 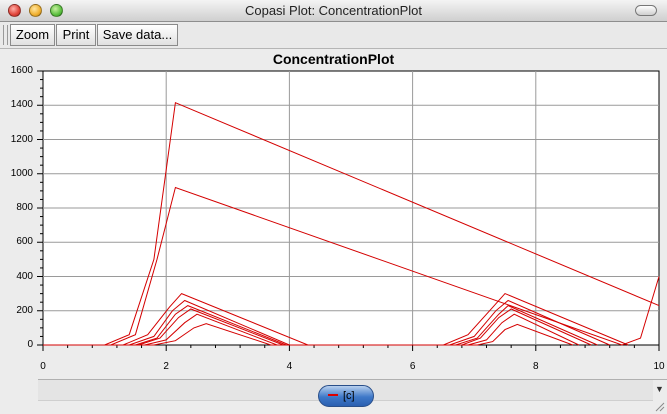 I want to click on chevron-down-icon: ▼, so click(x=659, y=389).